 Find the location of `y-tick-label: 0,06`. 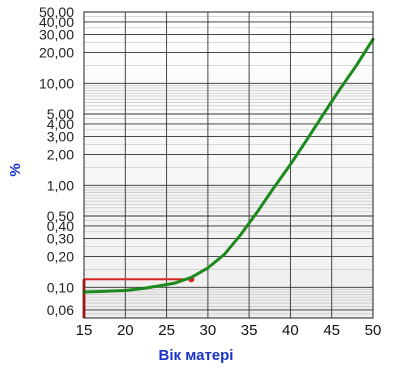

y-tick-label: 0,06 is located at coordinates (60, 310).